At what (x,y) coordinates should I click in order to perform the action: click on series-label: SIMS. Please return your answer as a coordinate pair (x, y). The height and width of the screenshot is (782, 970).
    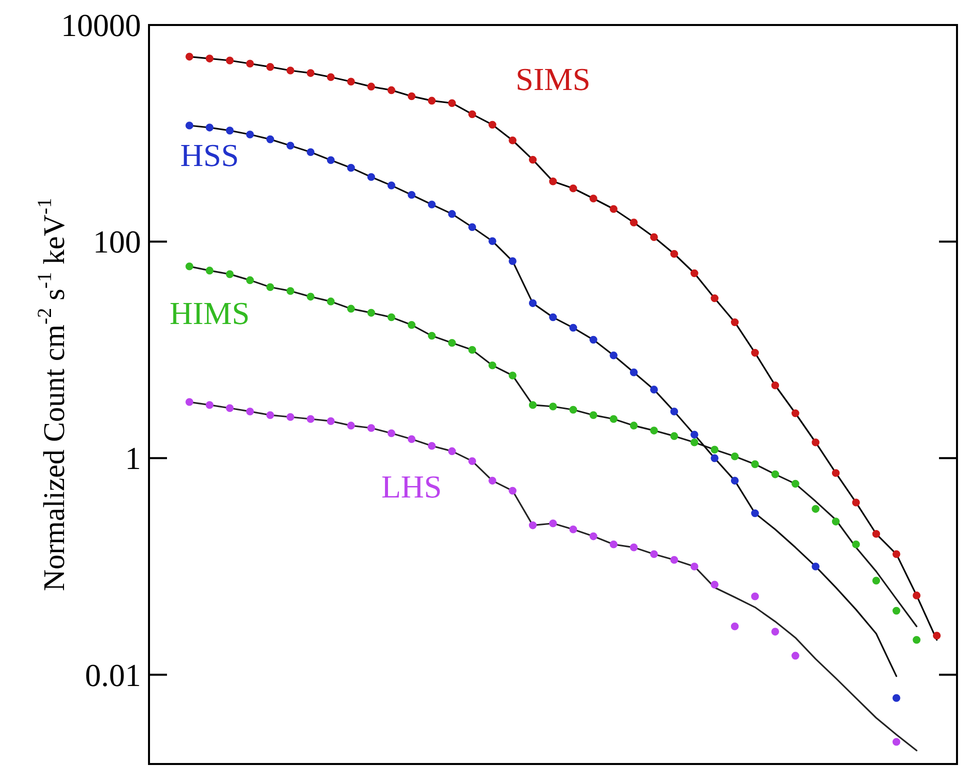
    Looking at the image, I should click on (553, 78).